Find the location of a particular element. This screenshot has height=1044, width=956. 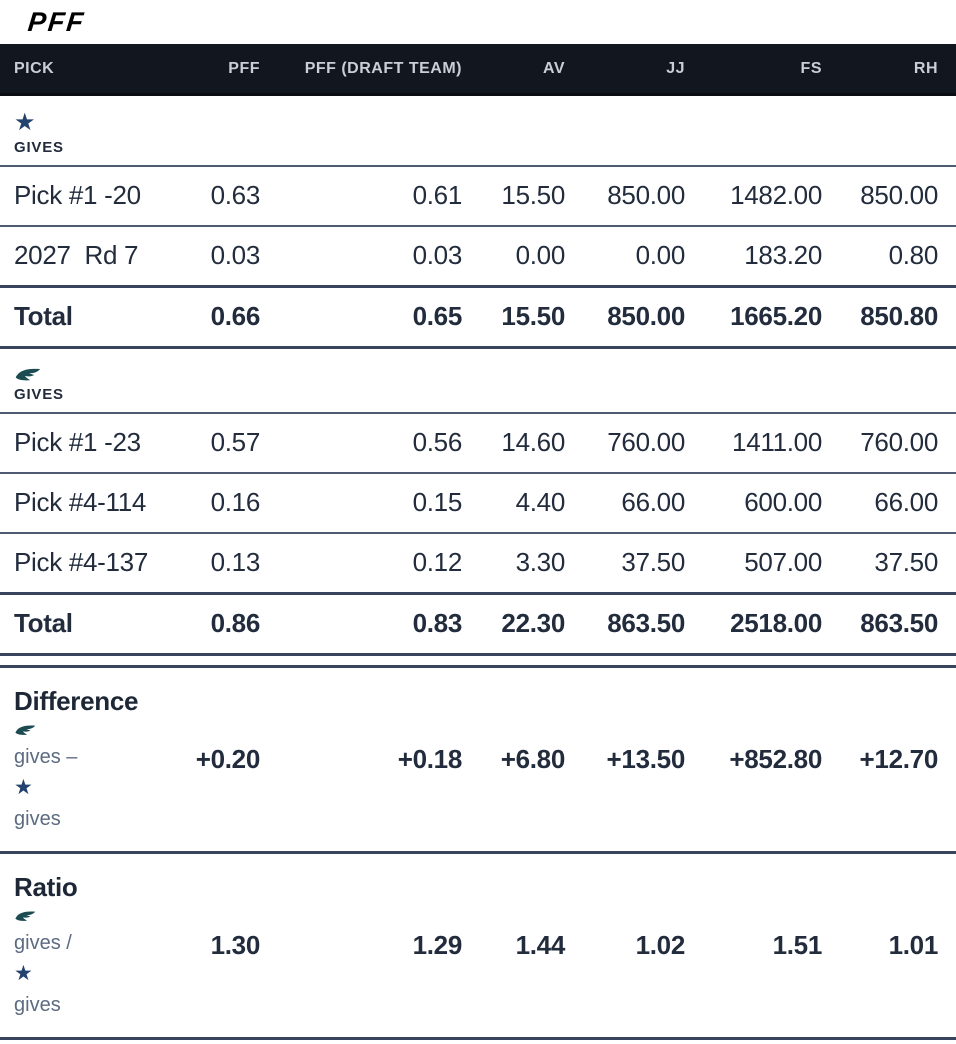

cell-fs: 1411.00 is located at coordinates (753, 443).